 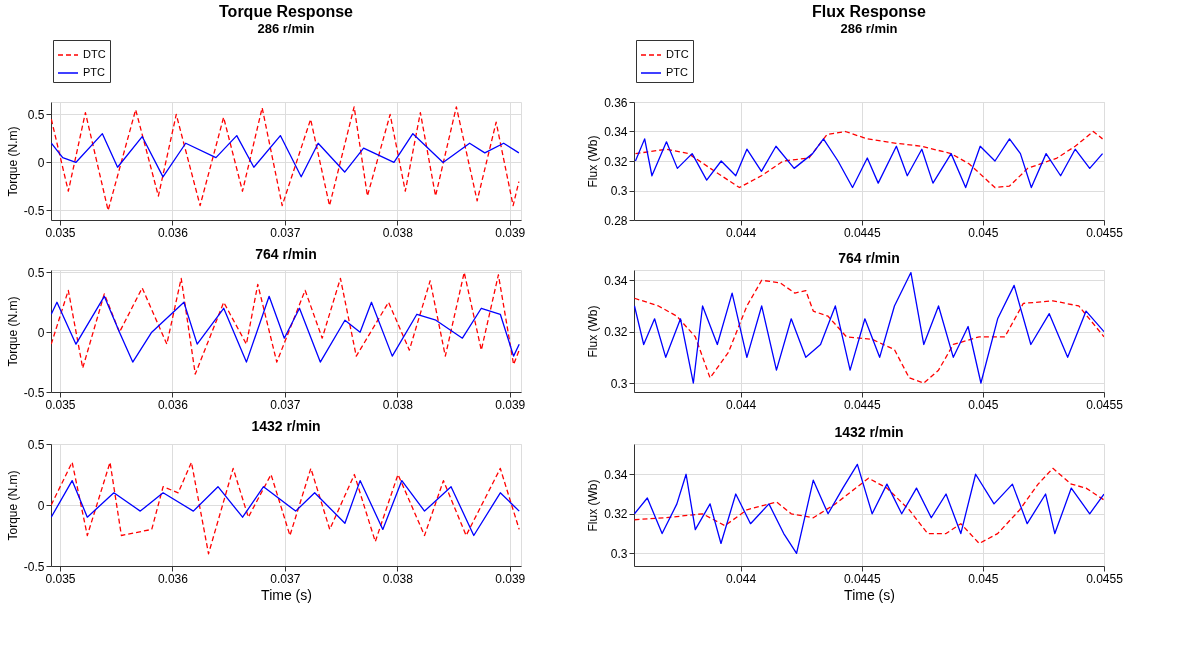 What do you see at coordinates (286, 11) in the screenshot?
I see `chart-title: Torque Response` at bounding box center [286, 11].